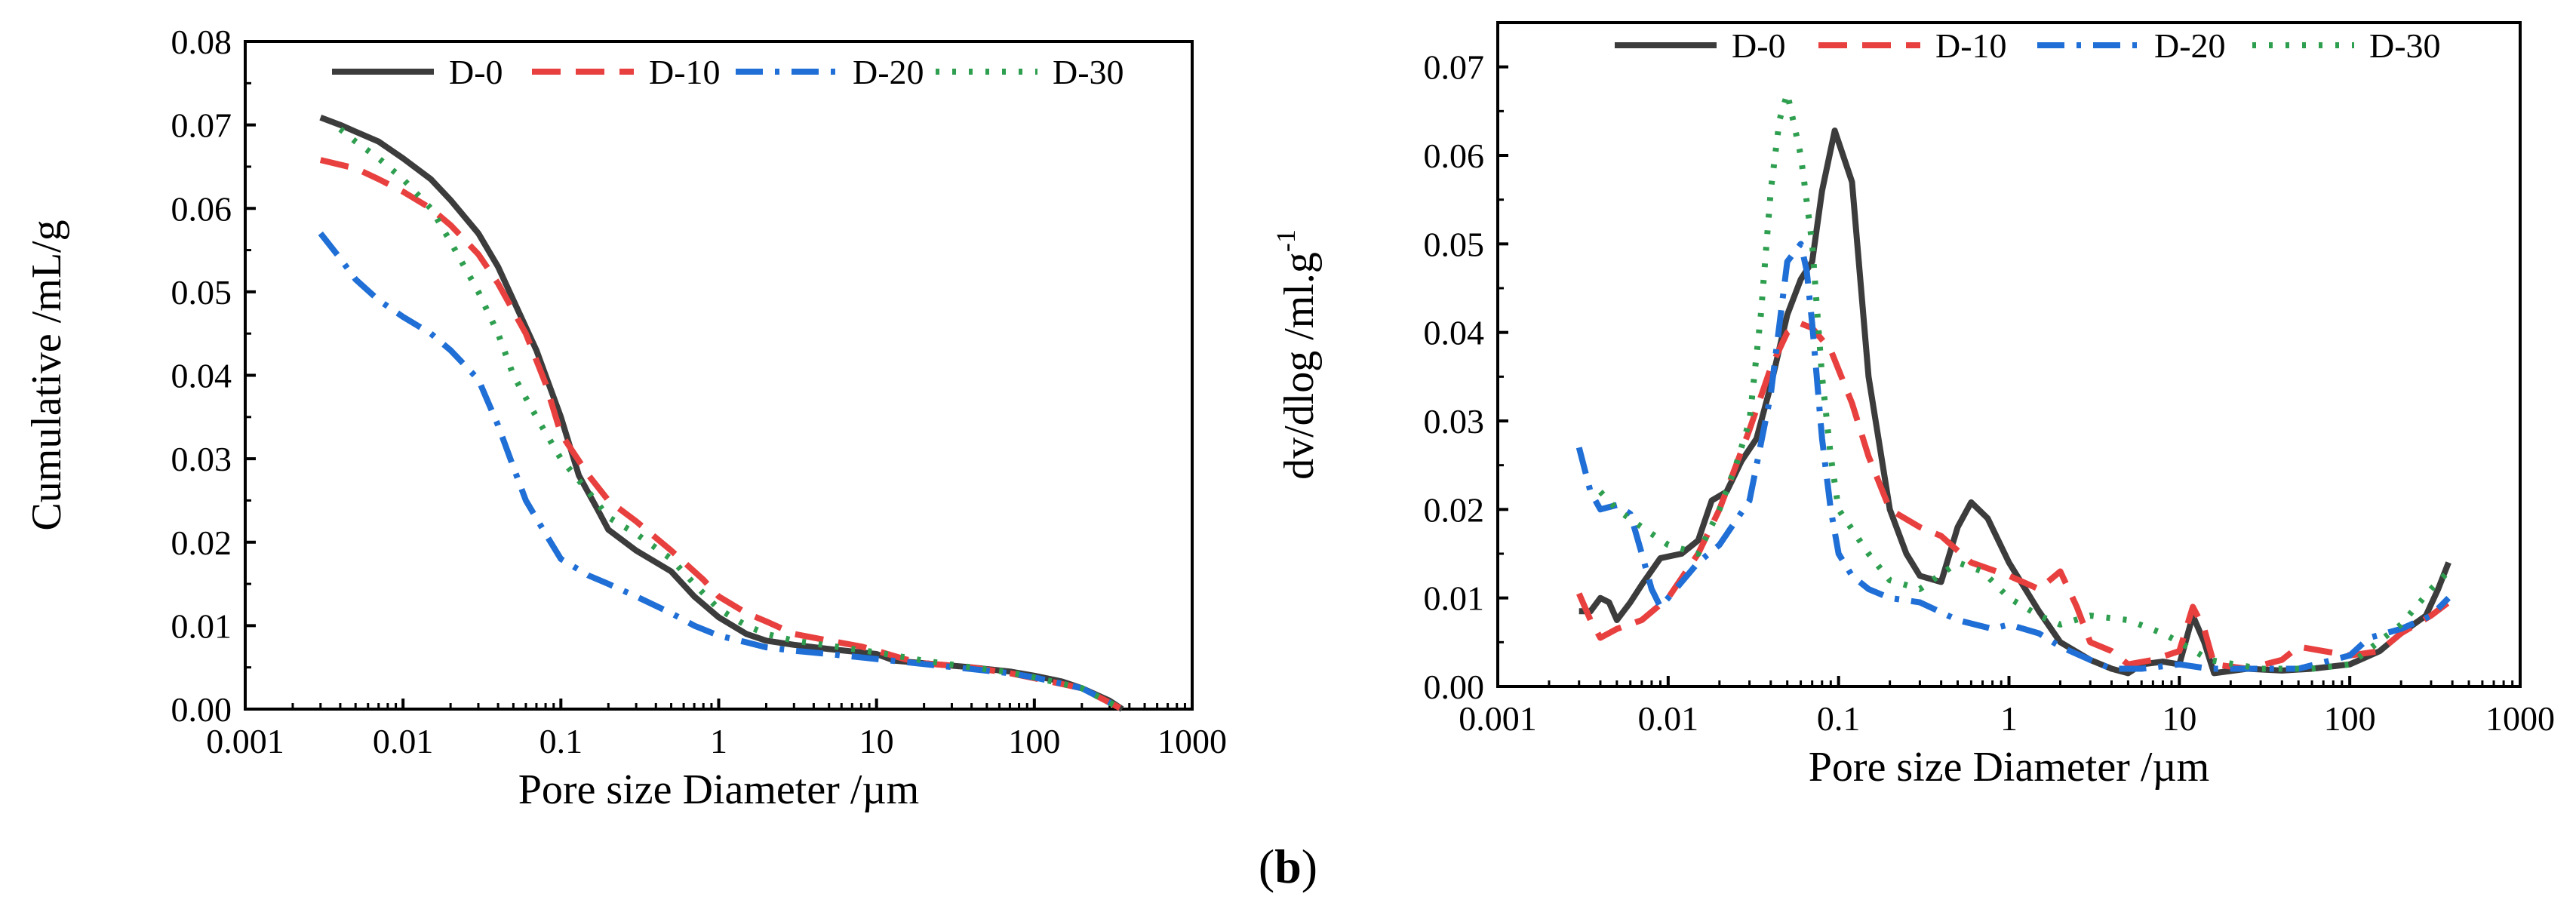 Image resolution: width=2576 pixels, height=909 pixels. I want to click on y-tick-label: 0.08, so click(201, 42).